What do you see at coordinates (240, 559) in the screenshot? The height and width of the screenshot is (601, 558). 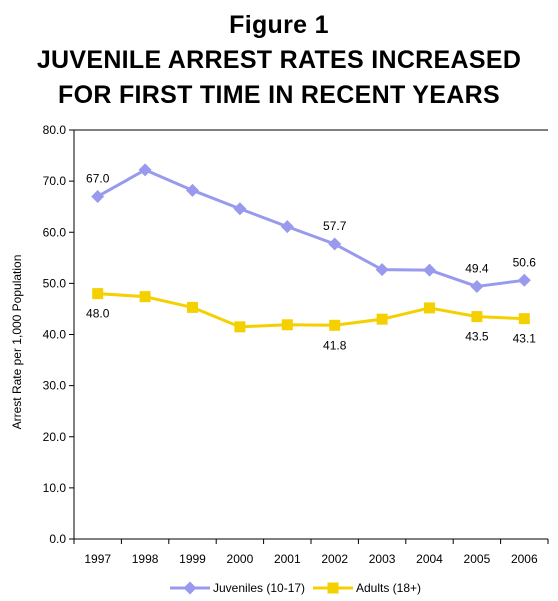 I see `x-tick-label: 2000` at bounding box center [240, 559].